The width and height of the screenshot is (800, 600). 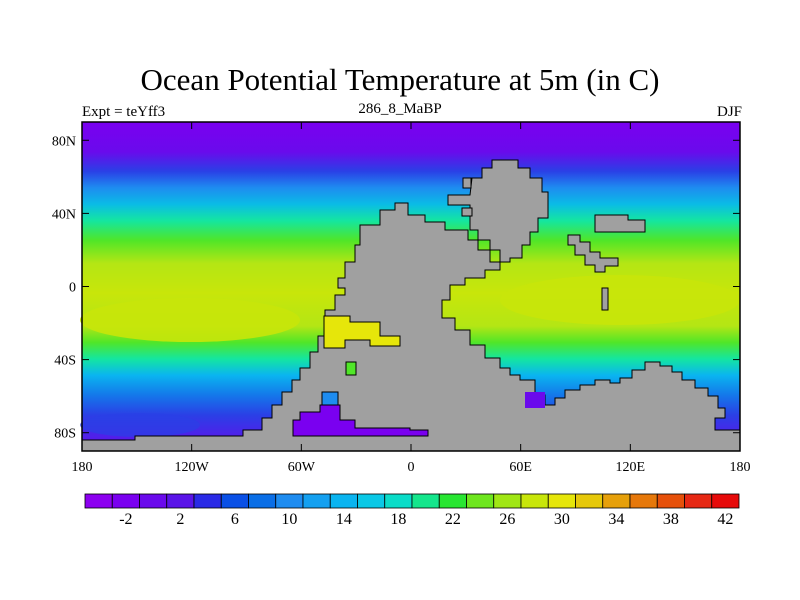 I want to click on inland-sea-cold, so click(x=360, y=420).